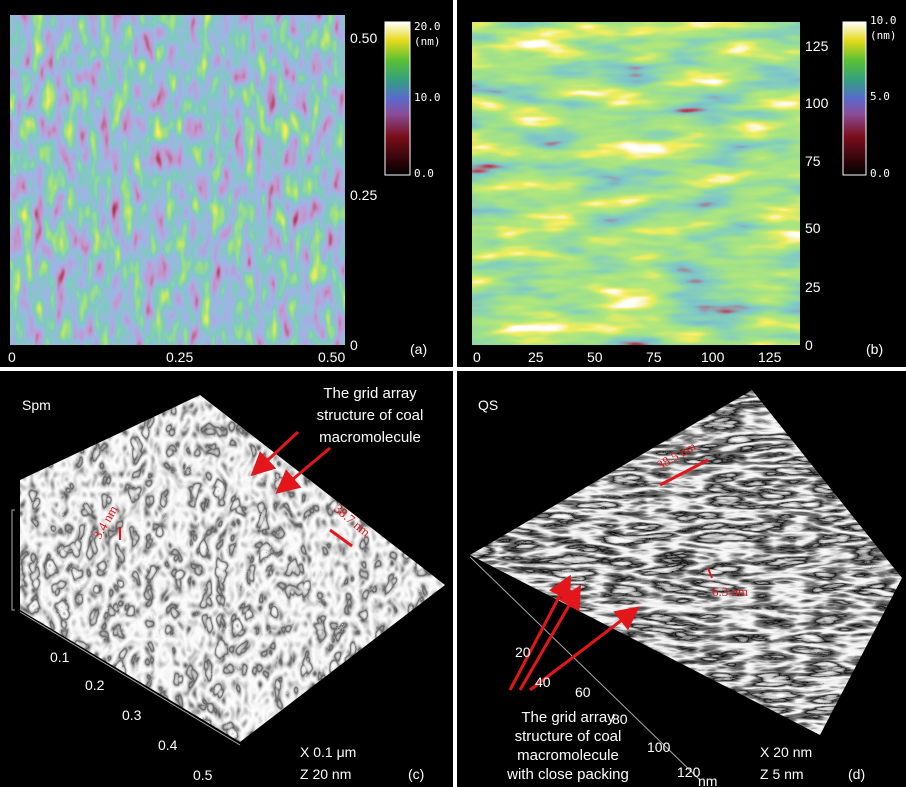 The width and height of the screenshot is (906, 787). I want to click on y-tick-label: 25, so click(813, 287).